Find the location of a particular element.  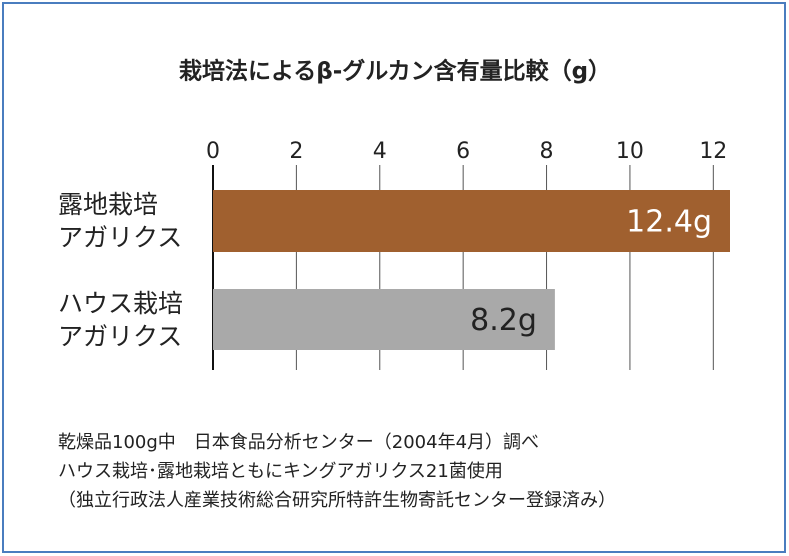

value-label: 12.4g is located at coordinates (669, 222).